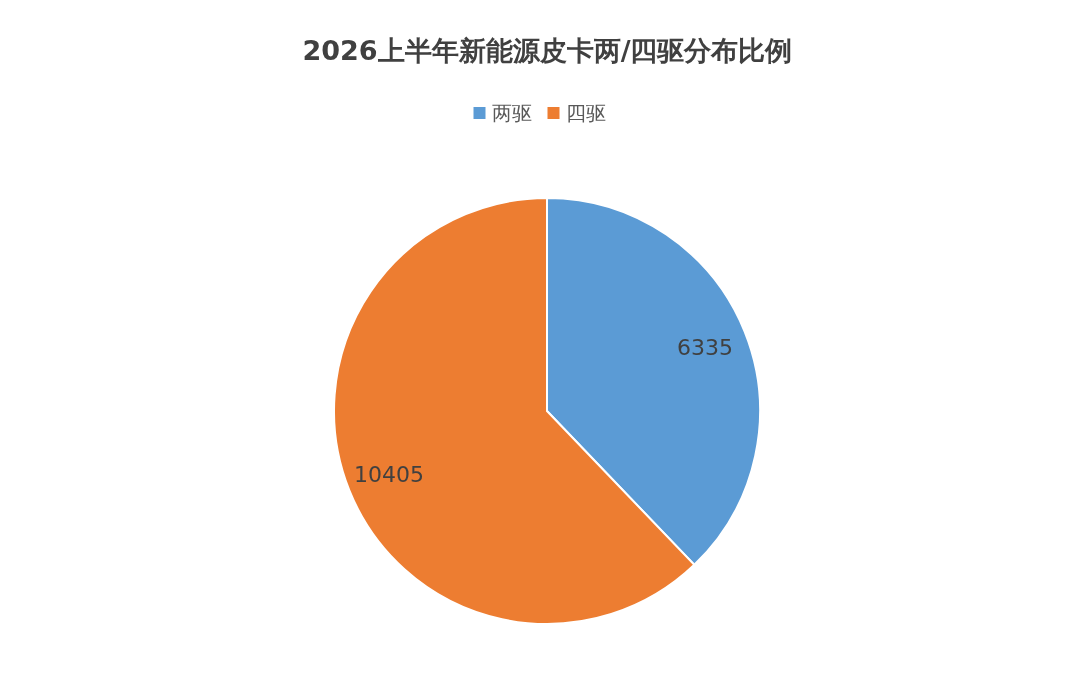 The height and width of the screenshot is (678, 1079). What do you see at coordinates (705, 347) in the screenshot?
I see `data-label: 6335` at bounding box center [705, 347].